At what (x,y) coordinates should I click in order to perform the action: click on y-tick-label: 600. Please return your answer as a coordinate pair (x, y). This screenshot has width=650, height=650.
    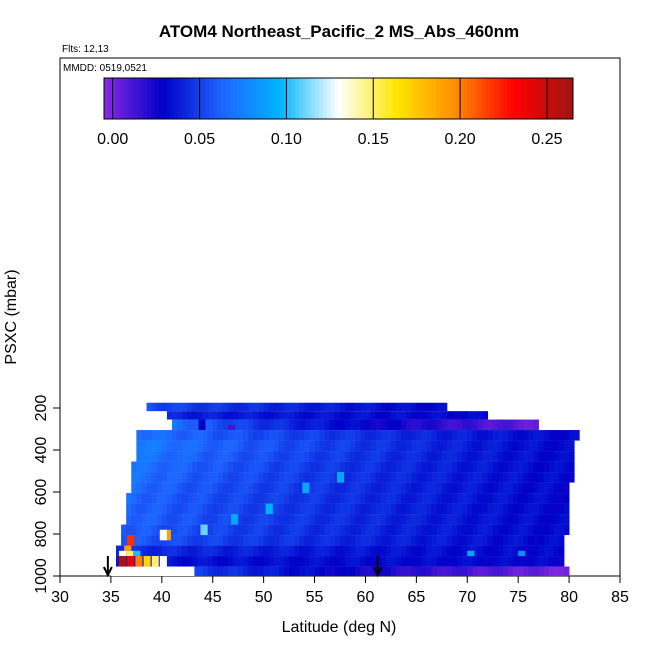
    Looking at the image, I should click on (41, 492).